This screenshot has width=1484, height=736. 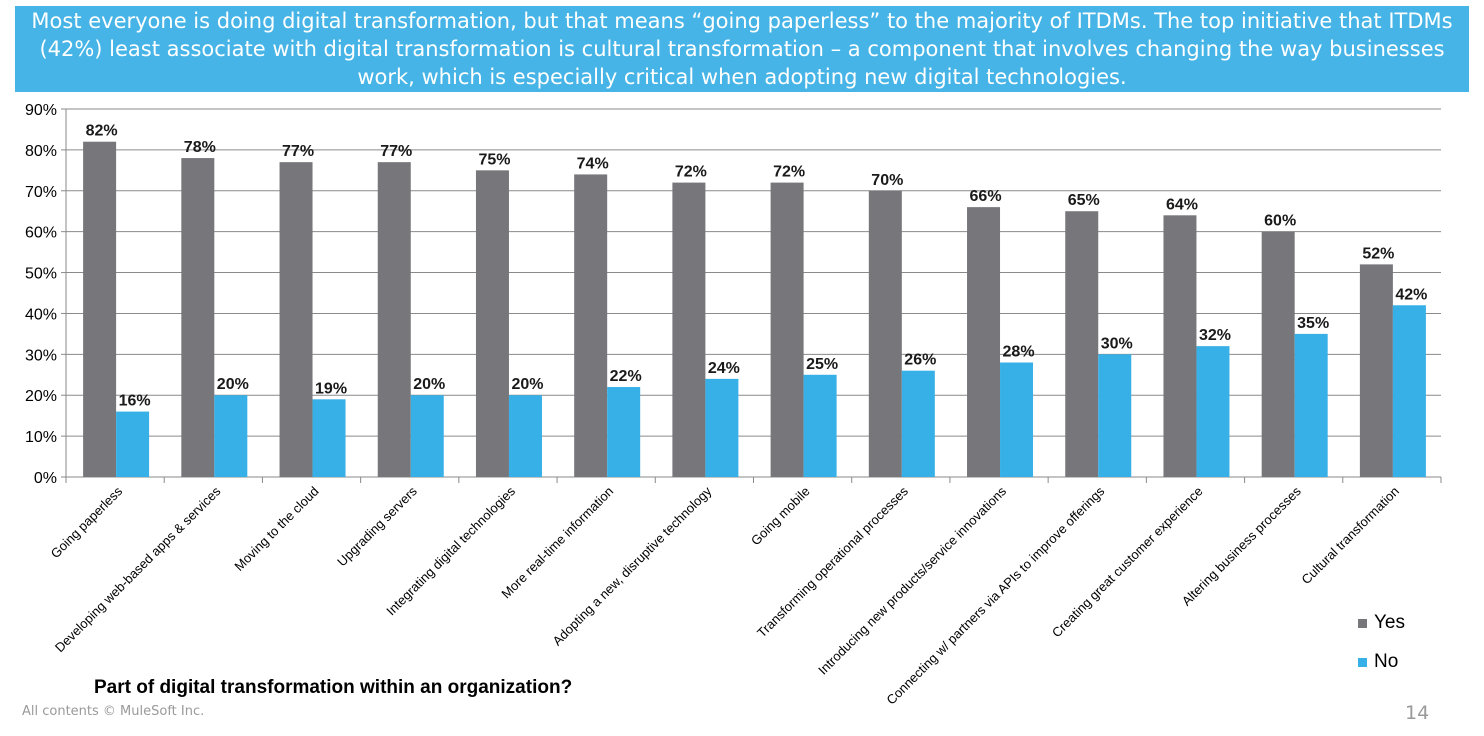 What do you see at coordinates (1084, 200) in the screenshot?
I see `data-label: 65%` at bounding box center [1084, 200].